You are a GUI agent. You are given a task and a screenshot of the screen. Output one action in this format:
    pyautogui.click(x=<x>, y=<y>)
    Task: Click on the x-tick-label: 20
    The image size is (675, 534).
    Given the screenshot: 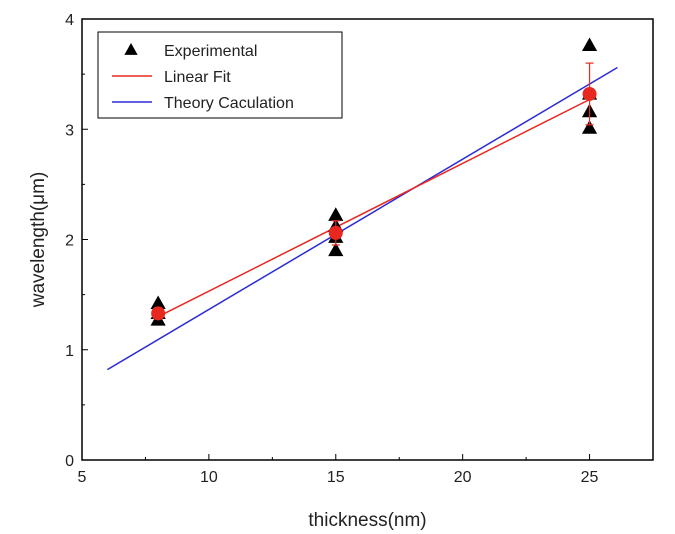 What is the action you would take?
    pyautogui.click(x=463, y=477)
    